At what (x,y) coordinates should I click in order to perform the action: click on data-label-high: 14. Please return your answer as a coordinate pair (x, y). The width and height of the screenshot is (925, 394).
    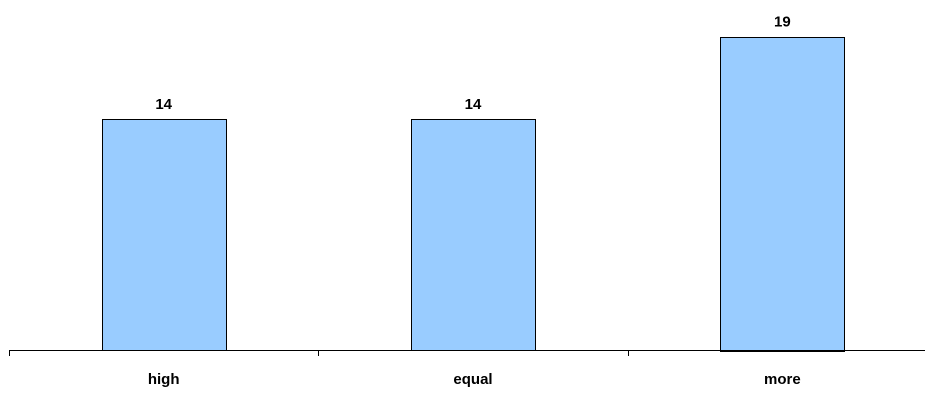
    Looking at the image, I should click on (163, 104).